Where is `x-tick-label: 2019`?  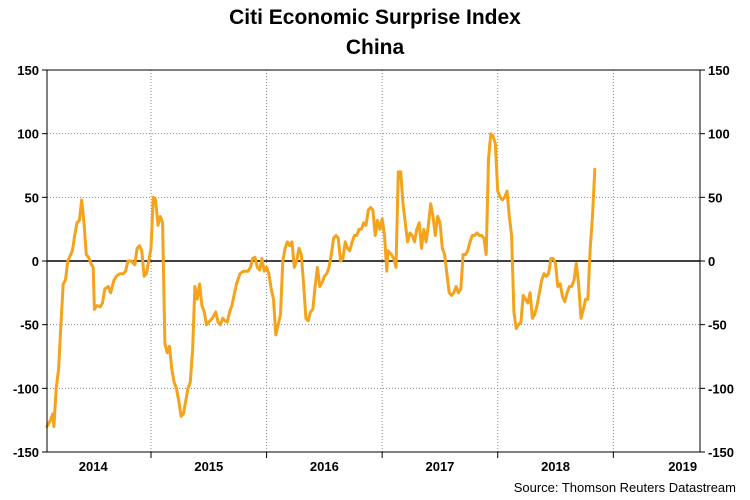
x-tick-label: 2019 is located at coordinates (682, 466).